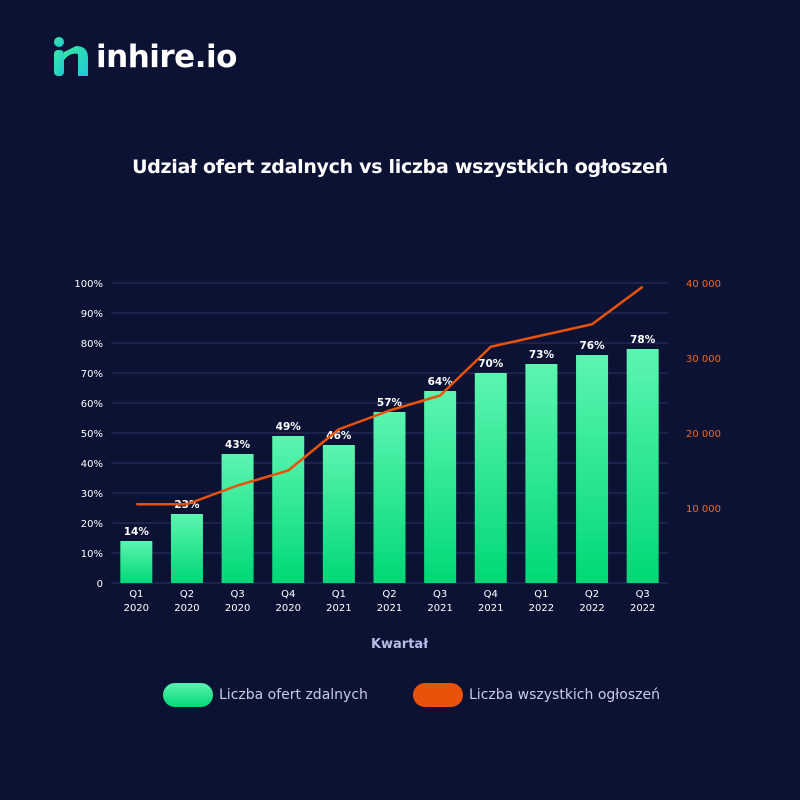 The image size is (800, 800). Describe the element at coordinates (137, 532) in the screenshot. I see `bar-data-label: 14%` at that location.